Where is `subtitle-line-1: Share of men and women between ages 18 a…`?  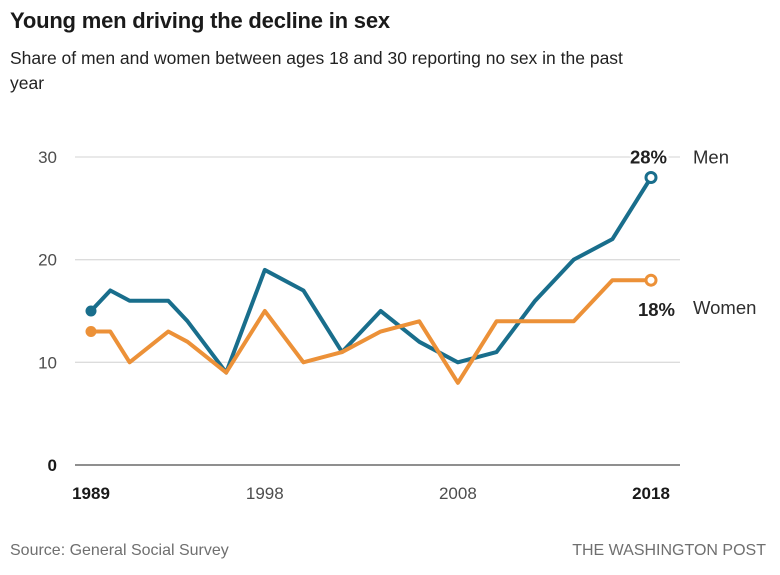
subtitle-line-1: Share of men and women between ages 18 a… is located at coordinates (316, 58).